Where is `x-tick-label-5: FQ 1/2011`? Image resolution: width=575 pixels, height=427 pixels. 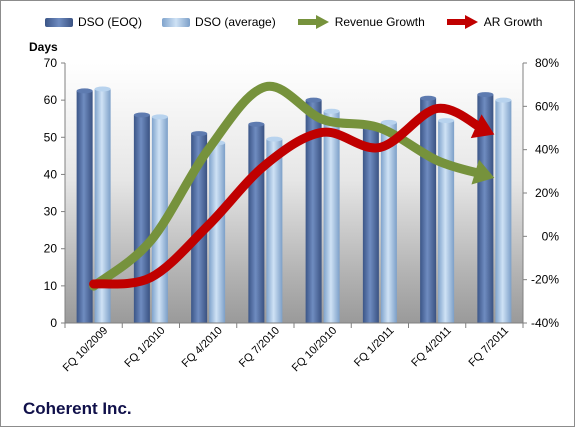 x-tick-label-5: FQ 1/2011 is located at coordinates (374, 347).